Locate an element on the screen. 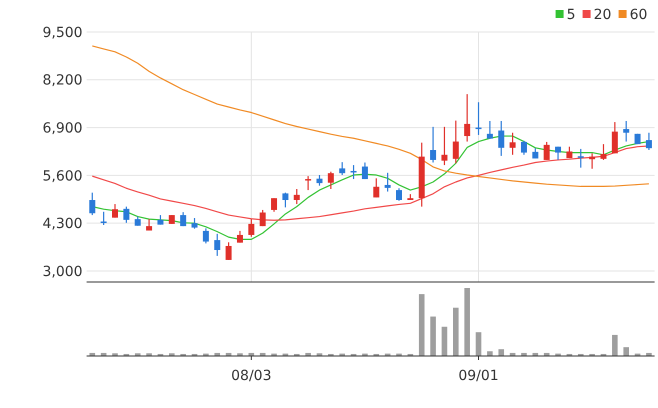 This screenshot has height=408, width=658. y-tick-label: 5,600 is located at coordinates (62, 176).